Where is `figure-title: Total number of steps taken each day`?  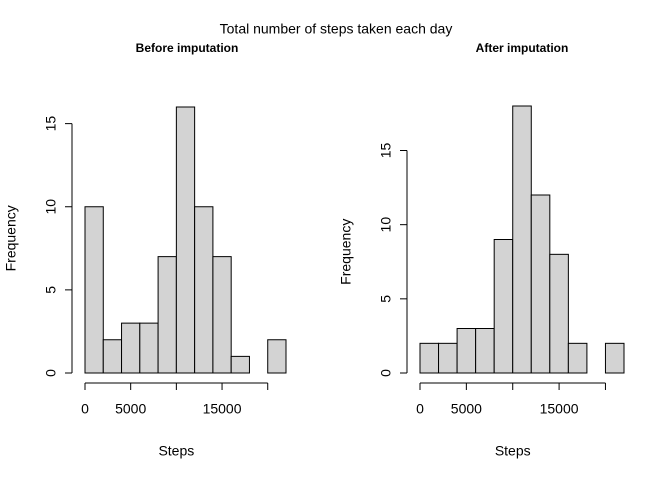 figure-title: Total number of steps taken each day is located at coordinates (336, 29).